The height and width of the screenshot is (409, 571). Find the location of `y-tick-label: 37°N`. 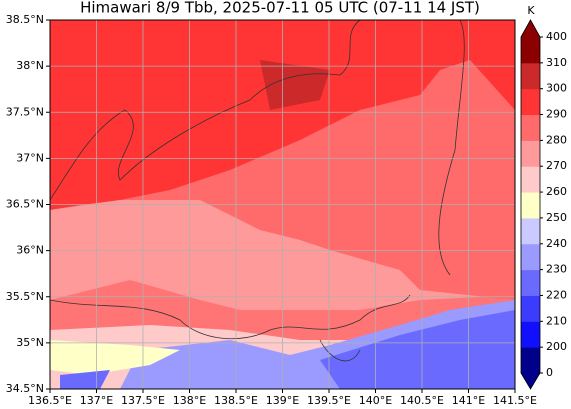

y-tick-label: 37°N is located at coordinates (30, 157).